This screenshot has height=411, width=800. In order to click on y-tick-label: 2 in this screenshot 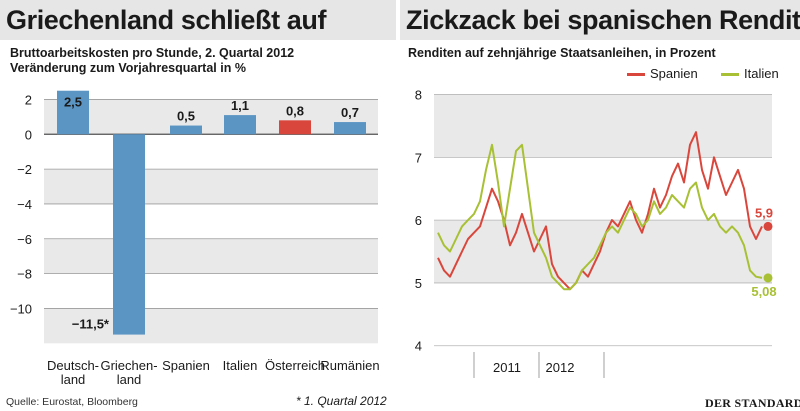, I will do `click(28, 99)`.